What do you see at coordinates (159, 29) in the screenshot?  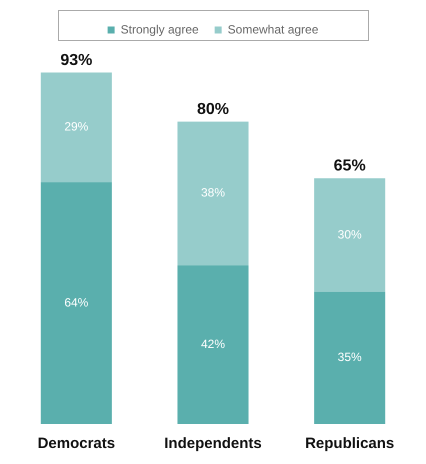 I see `legend-label: Strongly agree` at bounding box center [159, 29].